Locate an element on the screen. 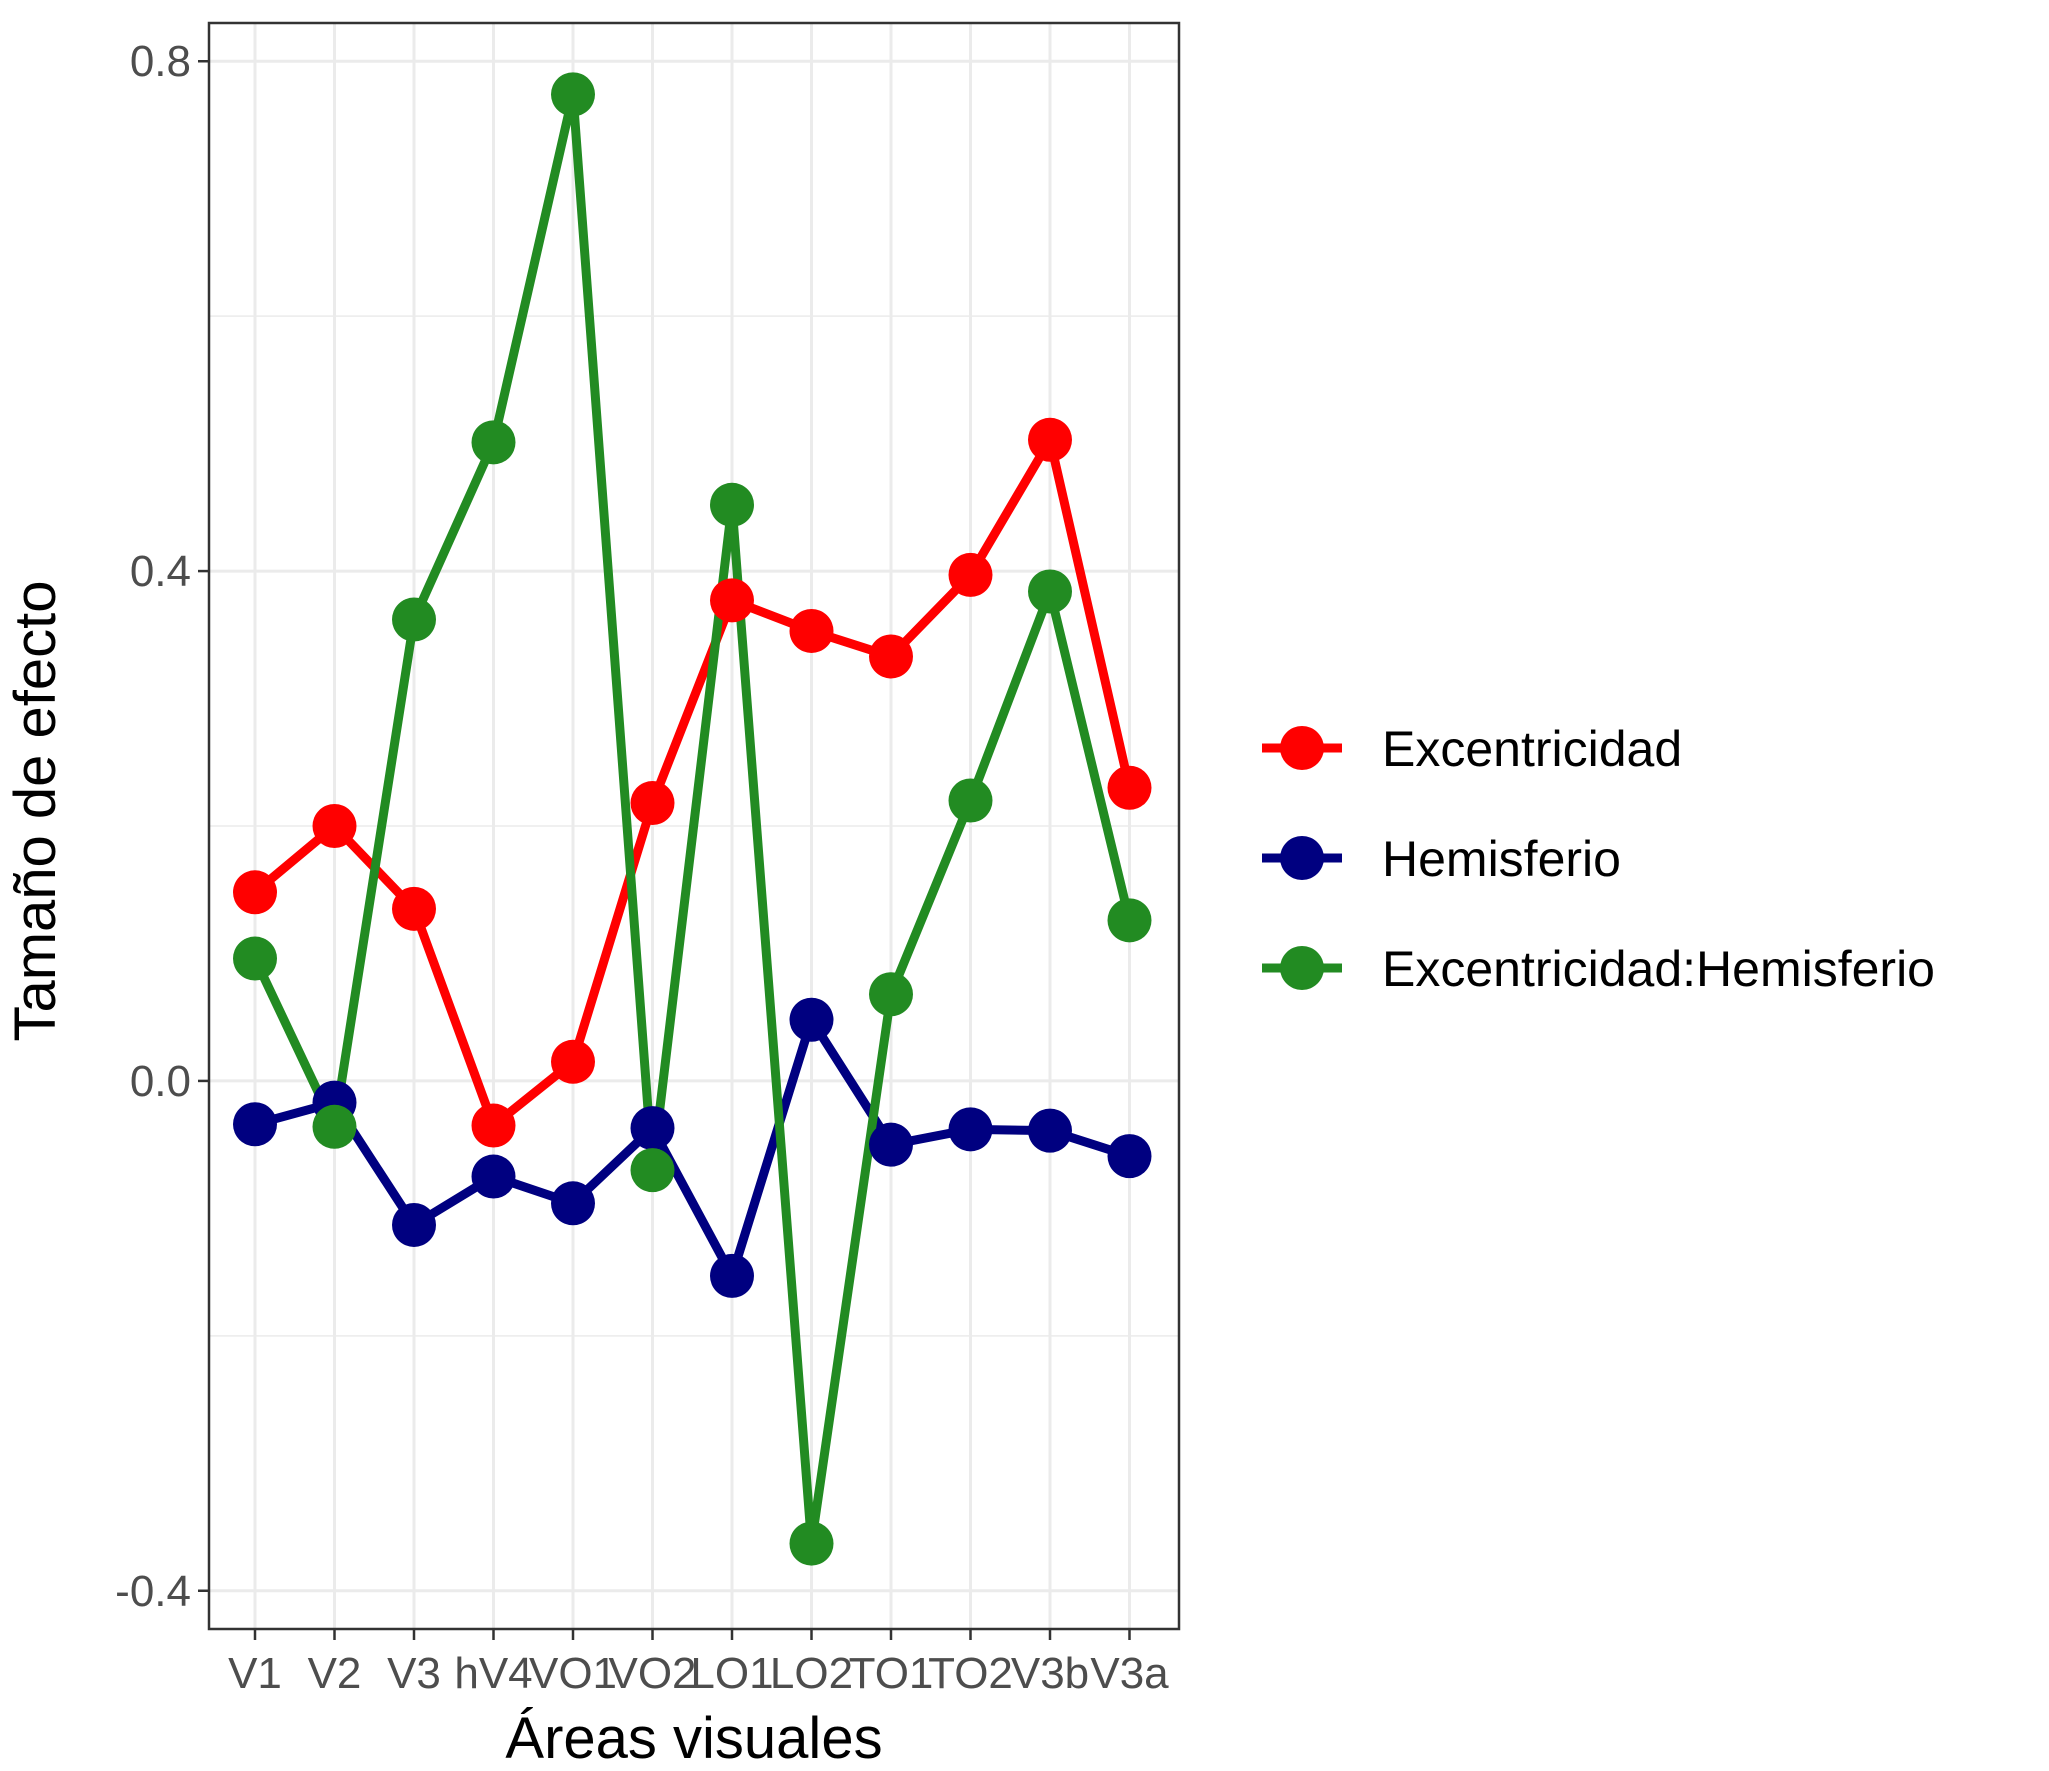  legend-label: Excentricidad:Hemisferio is located at coordinates (1658, 969).